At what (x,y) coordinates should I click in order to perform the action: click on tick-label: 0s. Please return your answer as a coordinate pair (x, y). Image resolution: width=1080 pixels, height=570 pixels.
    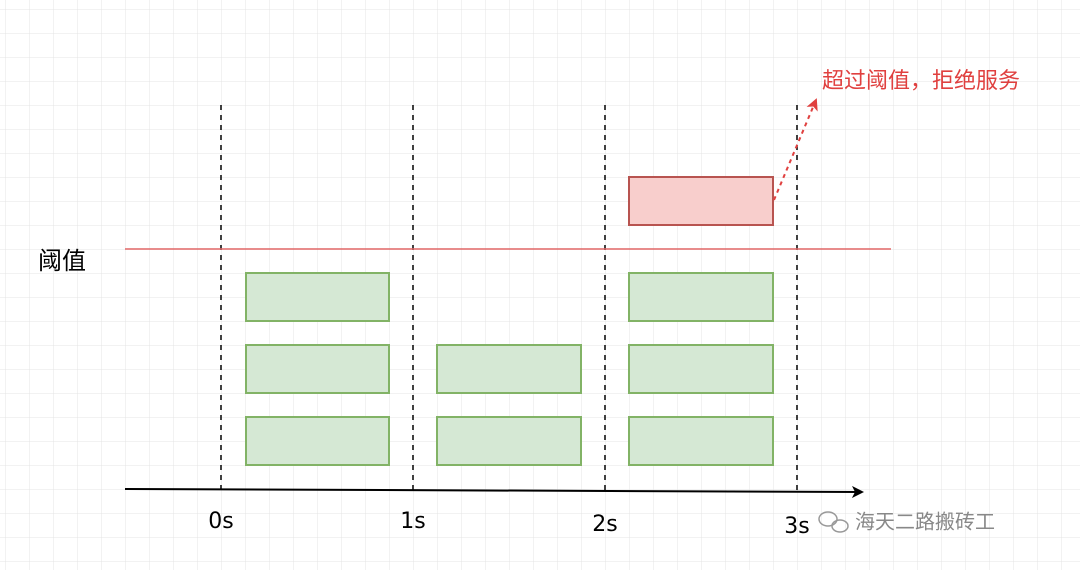
    Looking at the image, I should click on (220, 521).